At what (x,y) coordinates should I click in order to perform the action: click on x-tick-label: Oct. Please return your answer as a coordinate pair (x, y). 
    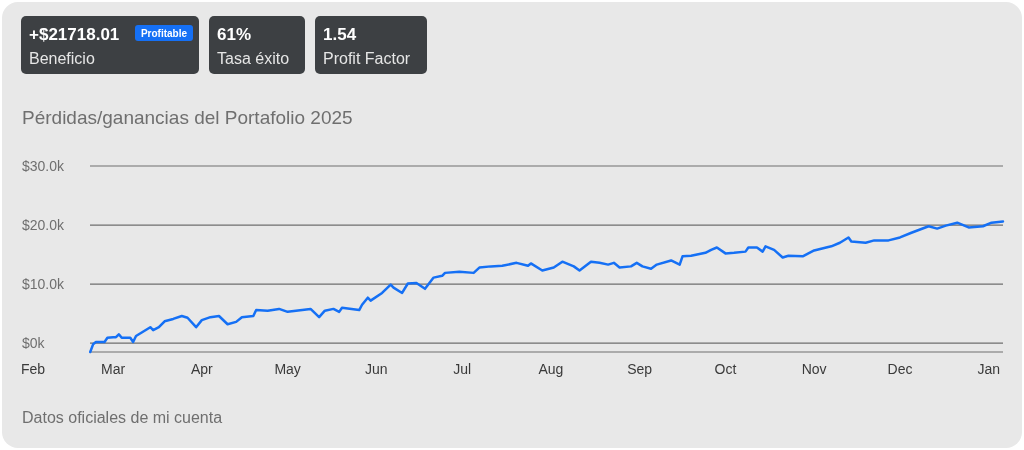
    Looking at the image, I should click on (725, 369).